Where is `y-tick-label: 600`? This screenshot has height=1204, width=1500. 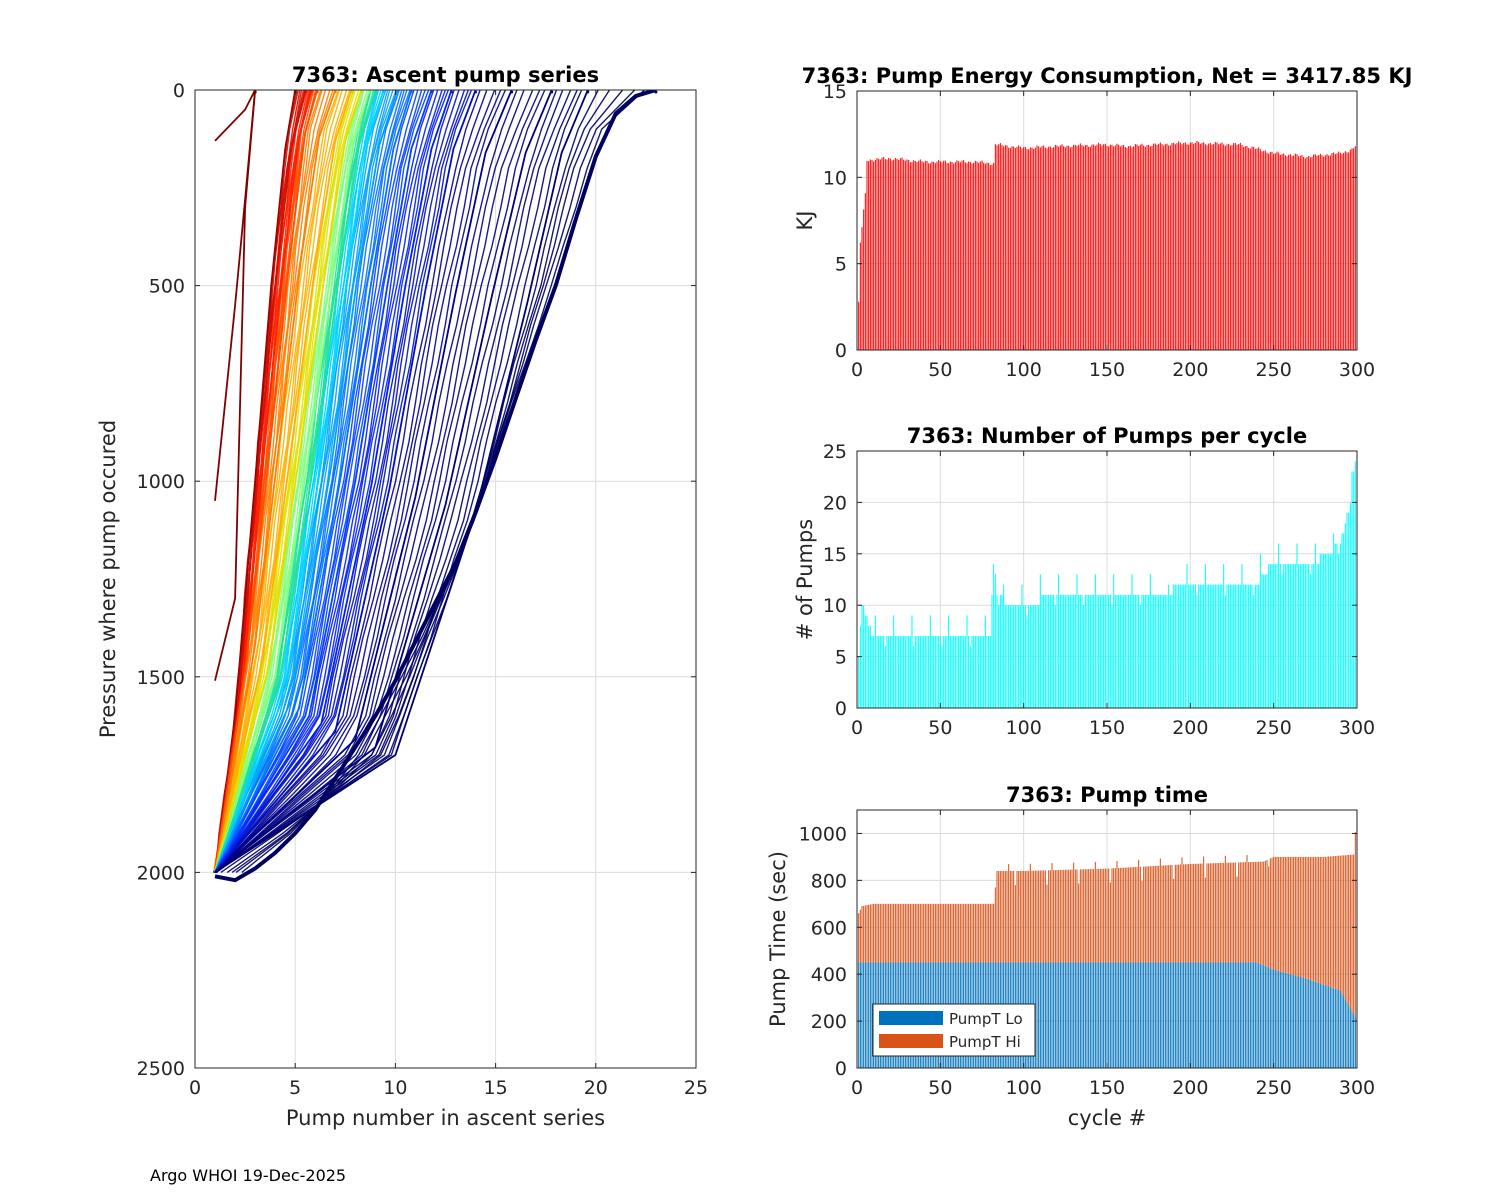 y-tick-label: 600 is located at coordinates (829, 928).